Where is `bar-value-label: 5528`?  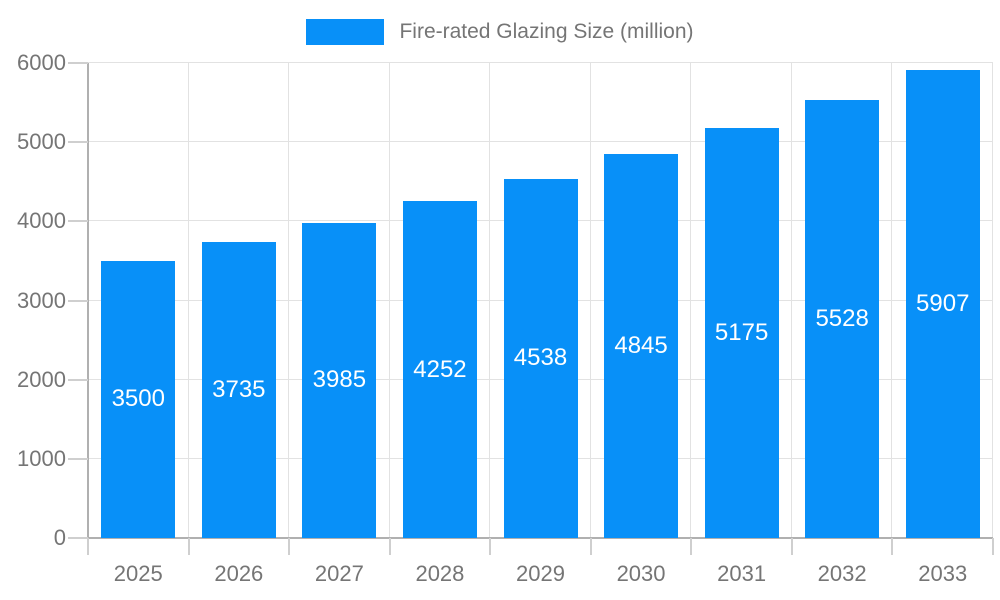 bar-value-label: 5528 is located at coordinates (842, 319).